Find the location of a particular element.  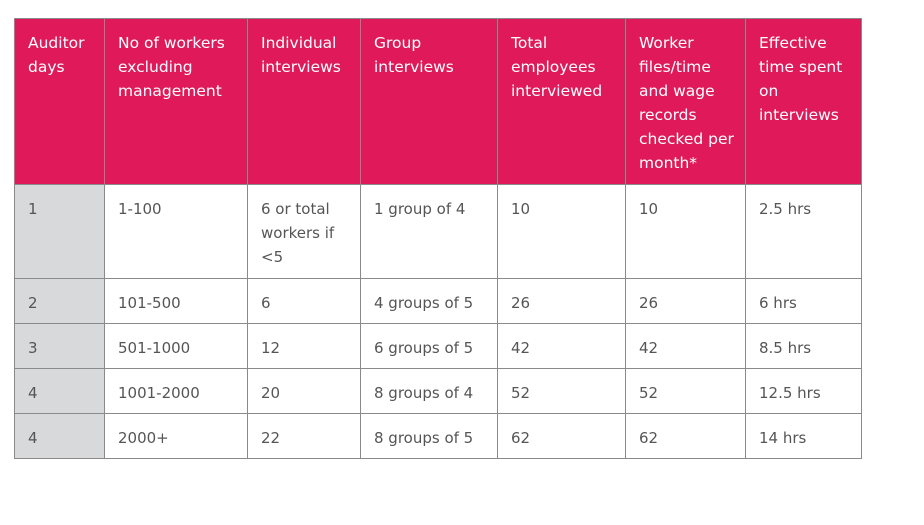

table-row: 4 1001-2000 20 8 groups of 4 52 52 12.5 hrs is located at coordinates (438, 391).